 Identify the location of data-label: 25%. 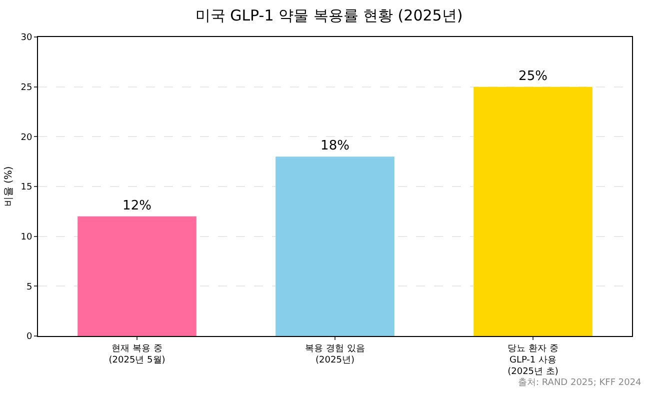
(533, 76).